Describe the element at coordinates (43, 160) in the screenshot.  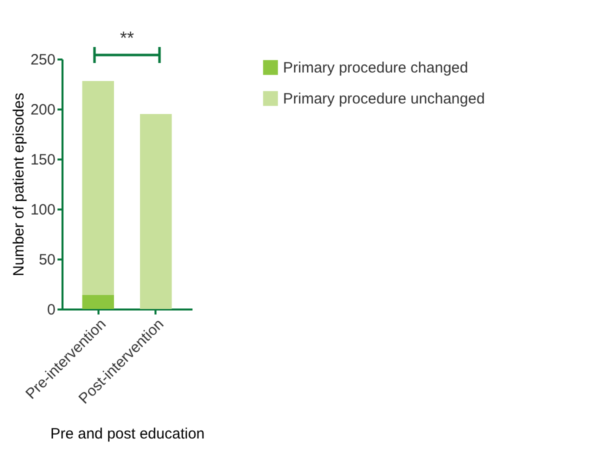
I see `y-tick-label: 150` at that location.